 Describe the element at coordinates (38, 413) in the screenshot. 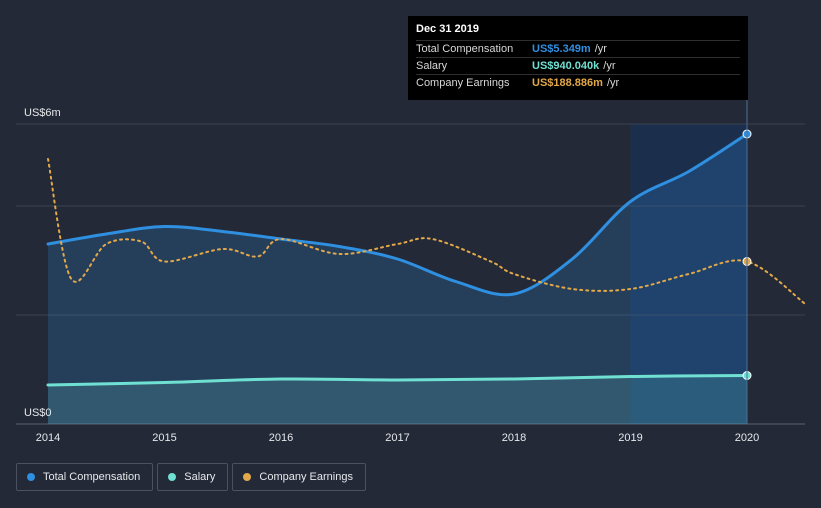

I see `y-tick-label: US$0` at that location.